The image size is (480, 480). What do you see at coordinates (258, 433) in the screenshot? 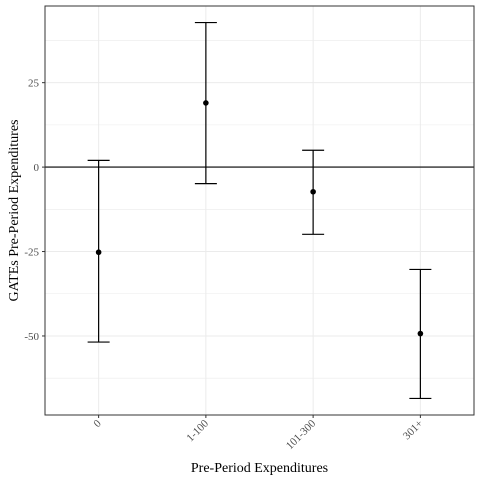
I see `x-axis: 0 1-100 101-300 301+` at bounding box center [258, 433].